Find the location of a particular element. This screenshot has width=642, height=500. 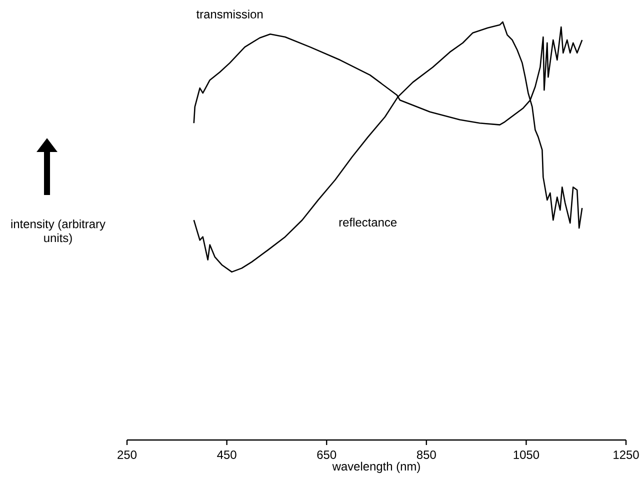

x-tick-label: 650 is located at coordinates (326, 454).